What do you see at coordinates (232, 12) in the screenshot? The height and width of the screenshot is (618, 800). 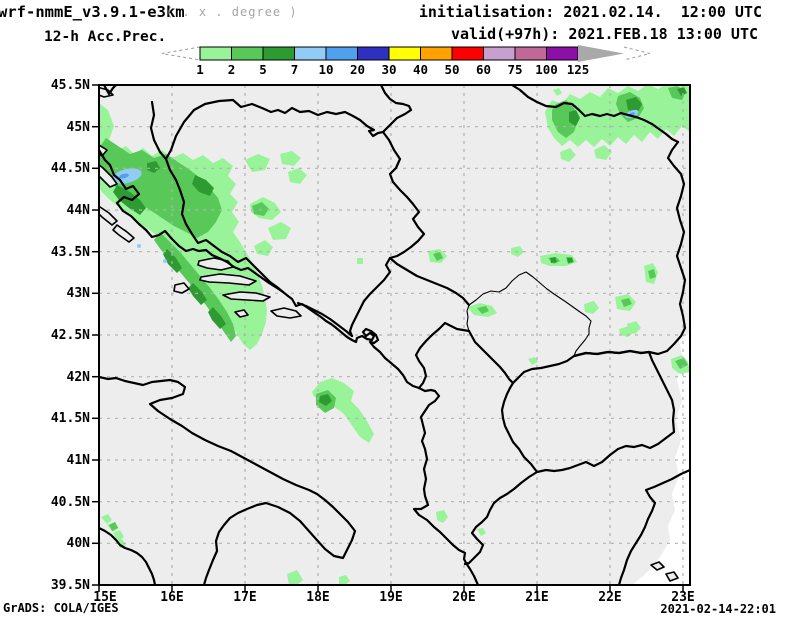 I see `model-grid-note: ( . x . degree )` at bounding box center [232, 12].